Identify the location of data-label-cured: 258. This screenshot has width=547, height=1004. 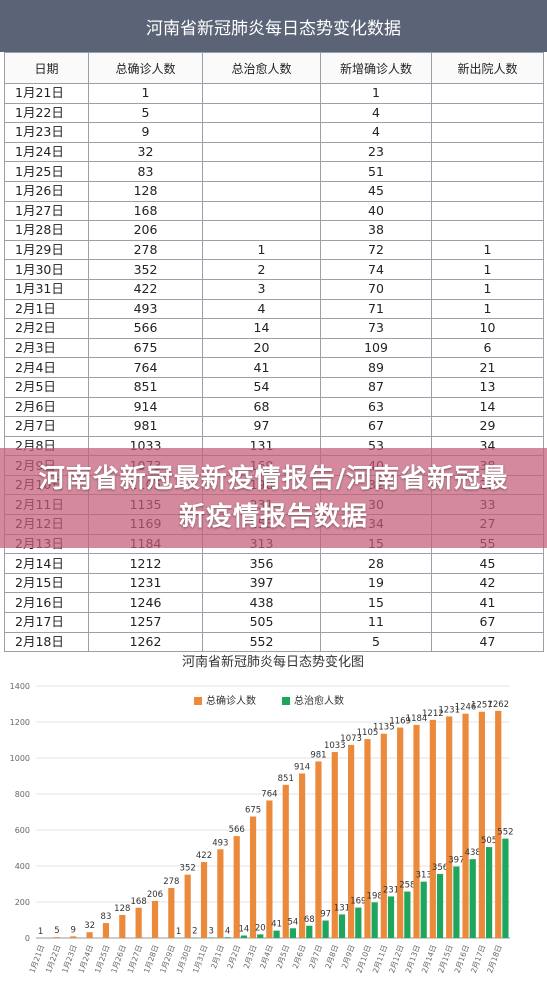
(407, 886).